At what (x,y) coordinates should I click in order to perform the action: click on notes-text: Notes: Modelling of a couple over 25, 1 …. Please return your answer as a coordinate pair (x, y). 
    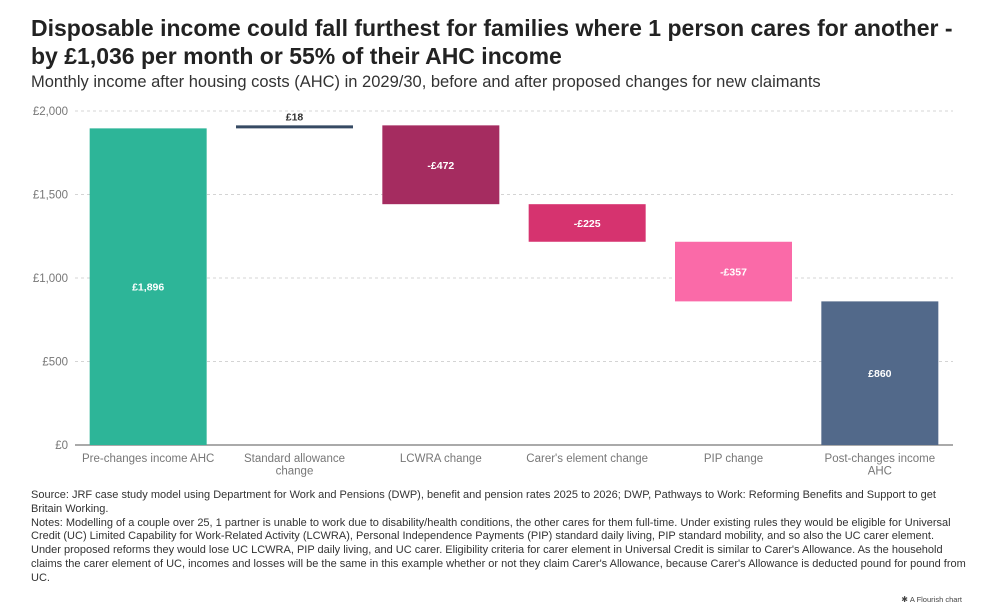
    Looking at the image, I should click on (498, 550).